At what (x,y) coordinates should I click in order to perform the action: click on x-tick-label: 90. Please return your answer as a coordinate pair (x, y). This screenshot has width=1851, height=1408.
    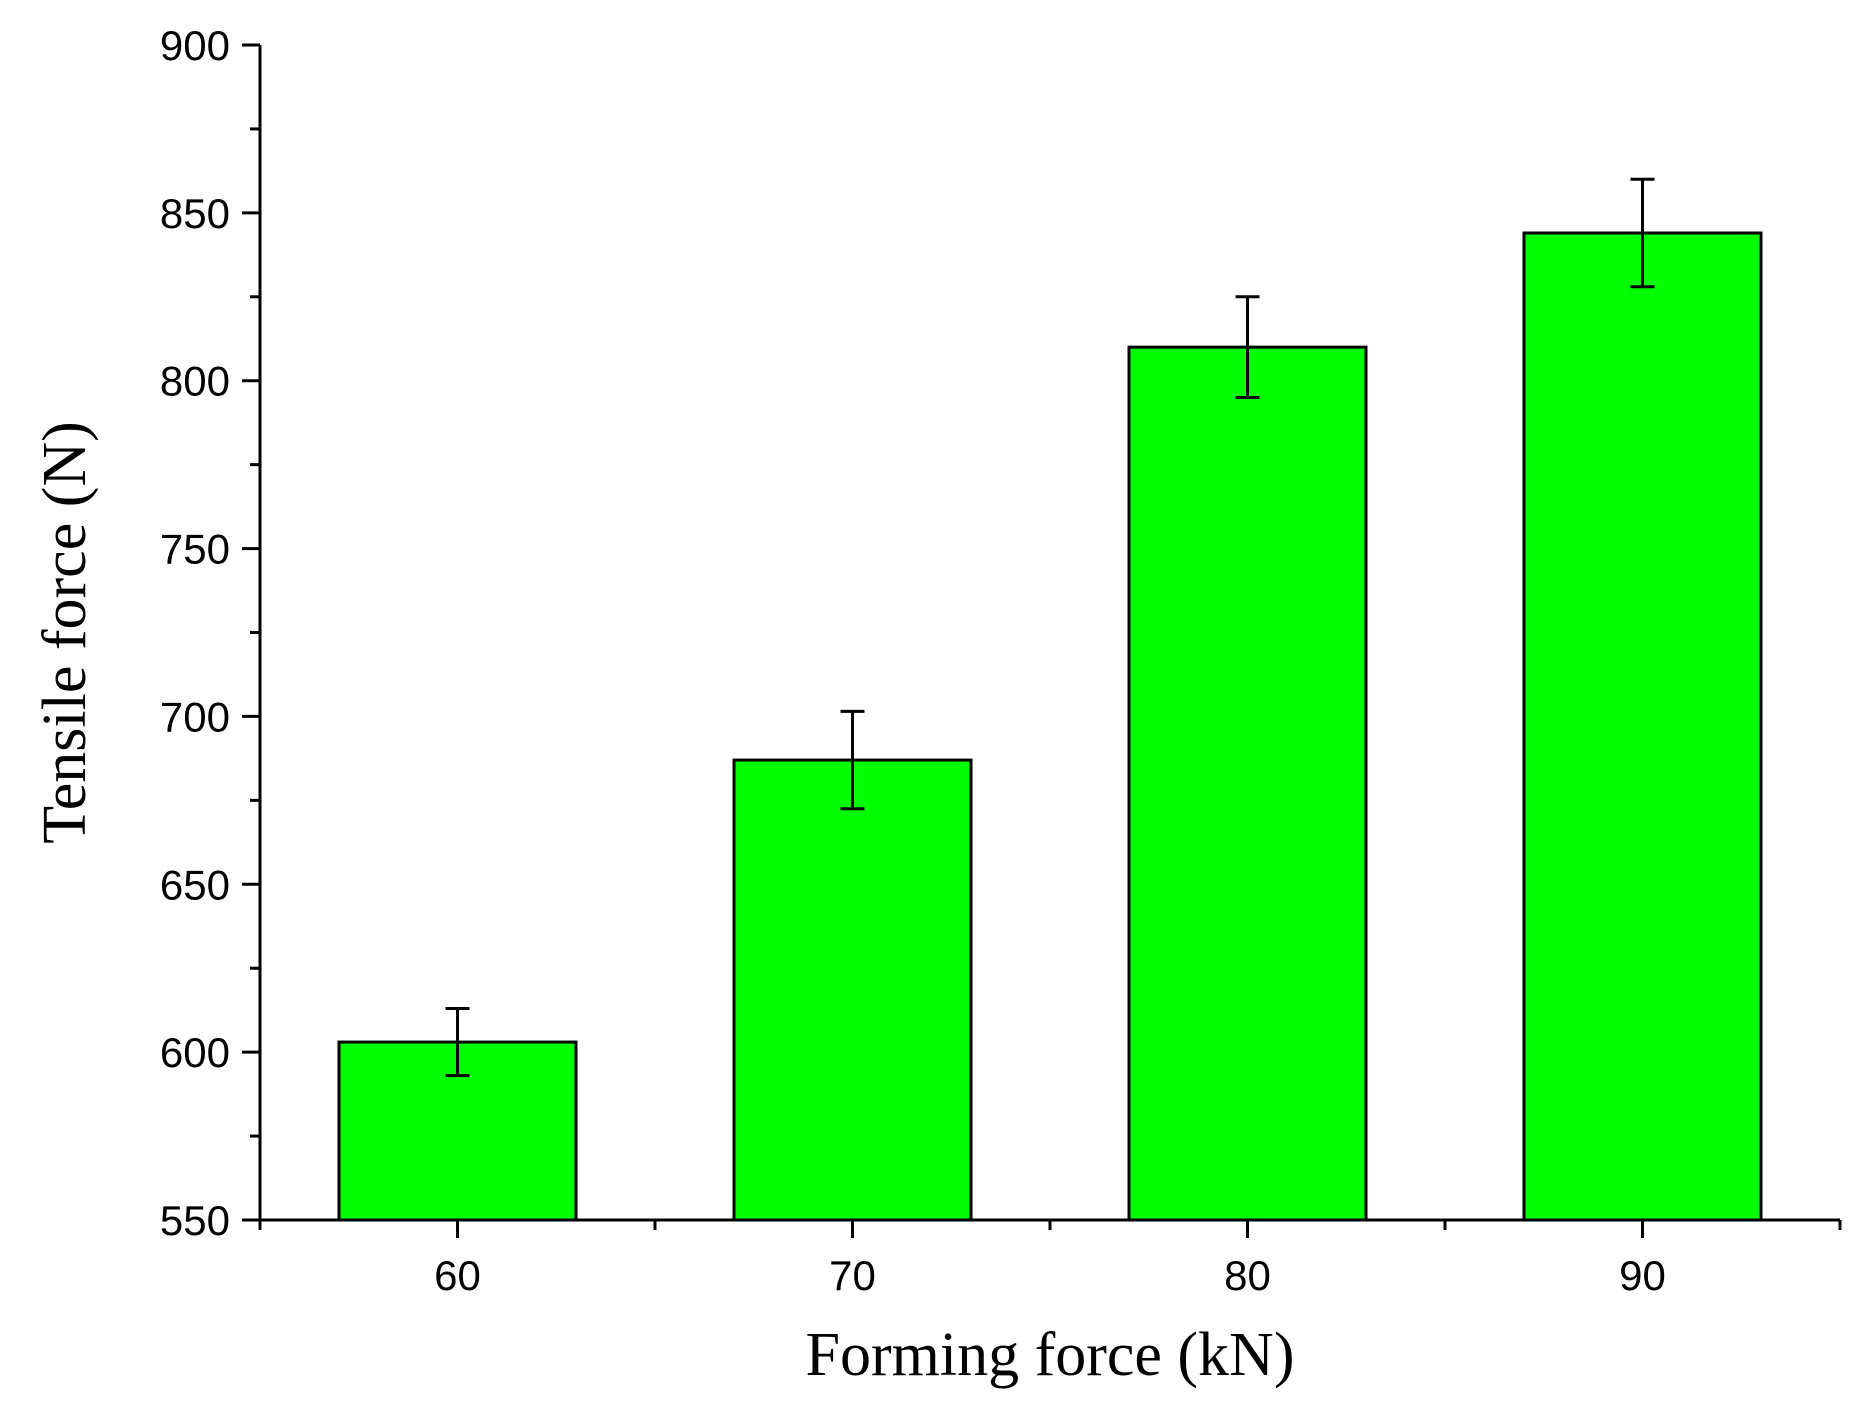
    Looking at the image, I should click on (1642, 1275).